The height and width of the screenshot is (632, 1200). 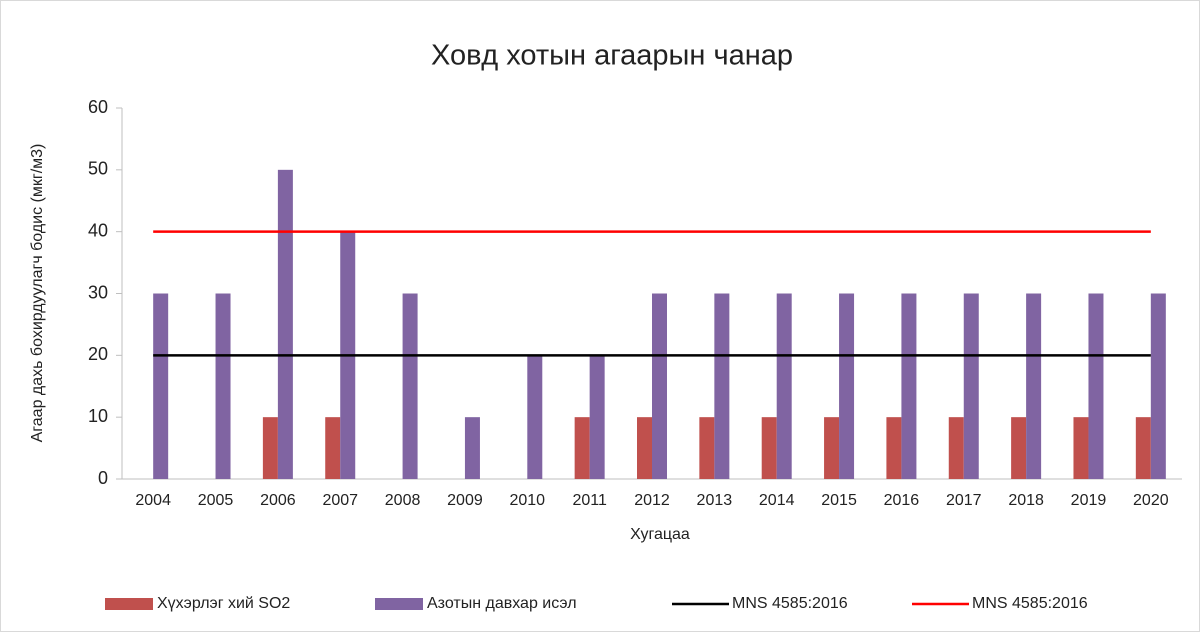 What do you see at coordinates (589, 500) in the screenshot?
I see `x-tick-label: 2011` at bounding box center [589, 500].